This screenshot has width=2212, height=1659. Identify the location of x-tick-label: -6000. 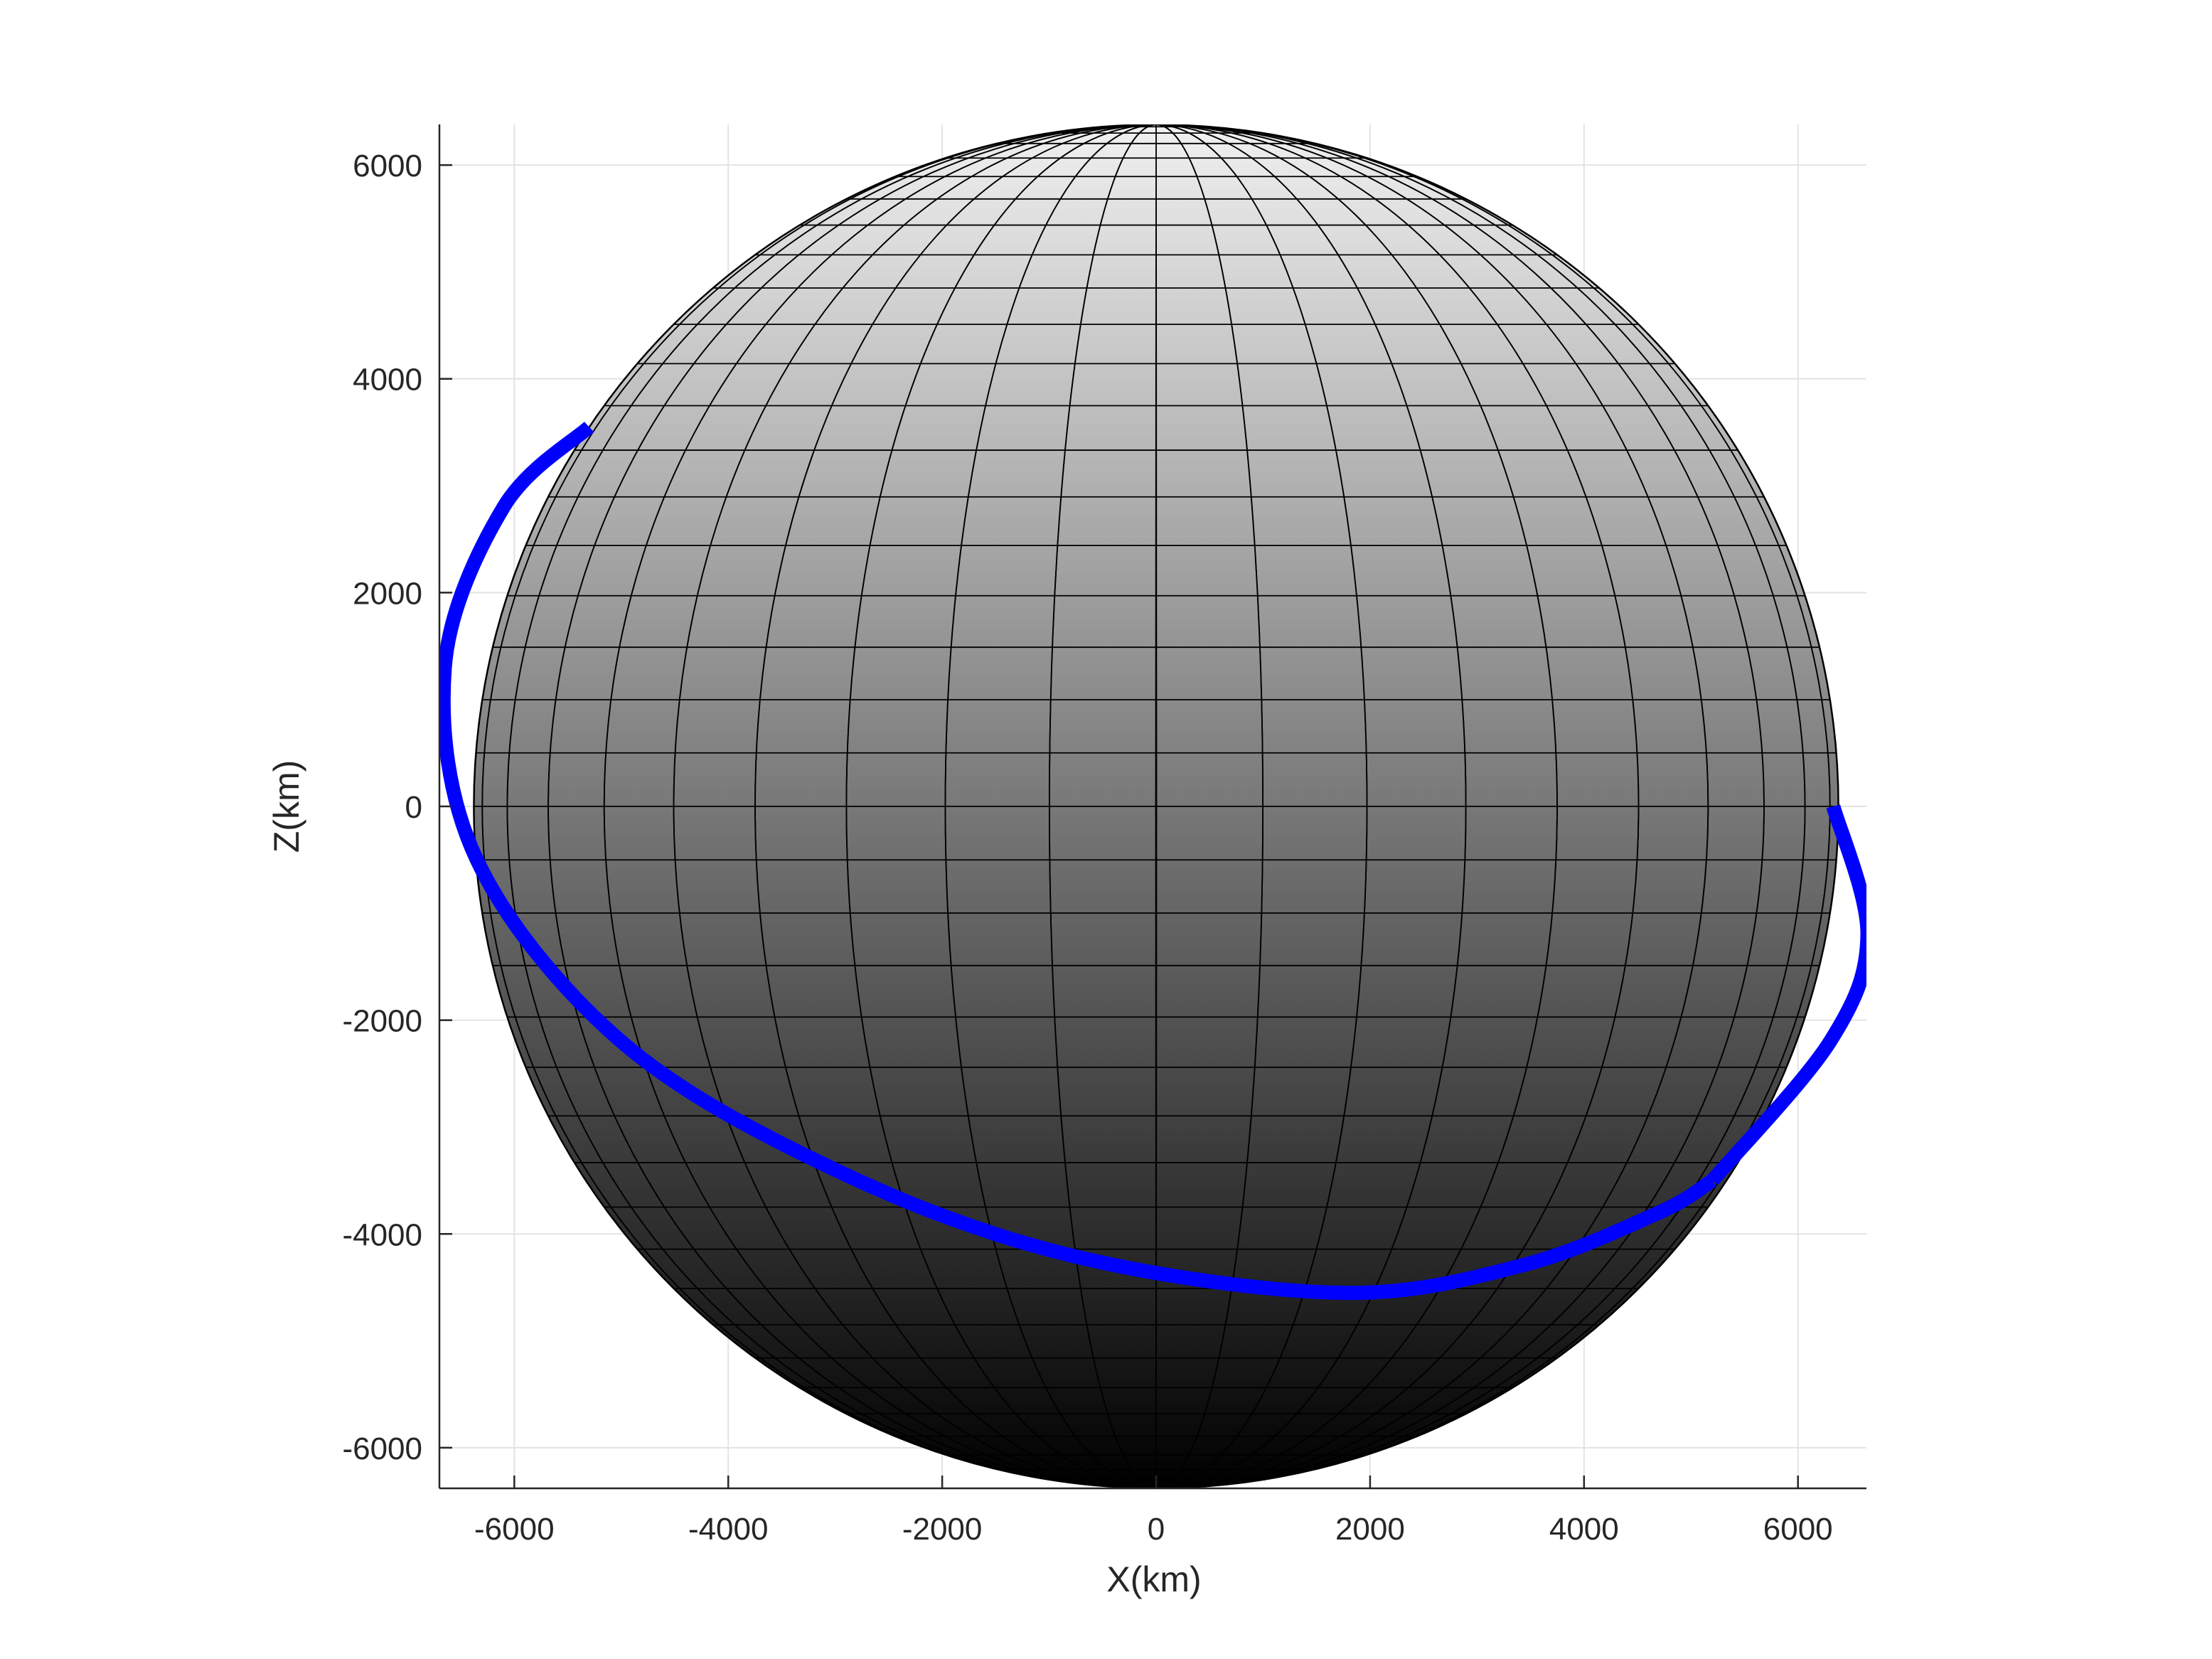
(514, 1529).